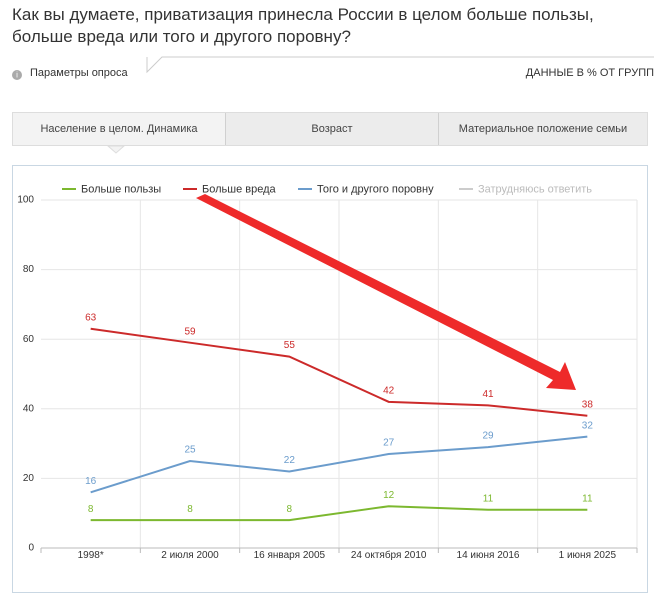  I want to click on x-tick-label: 14 июня 2016, so click(488, 555).